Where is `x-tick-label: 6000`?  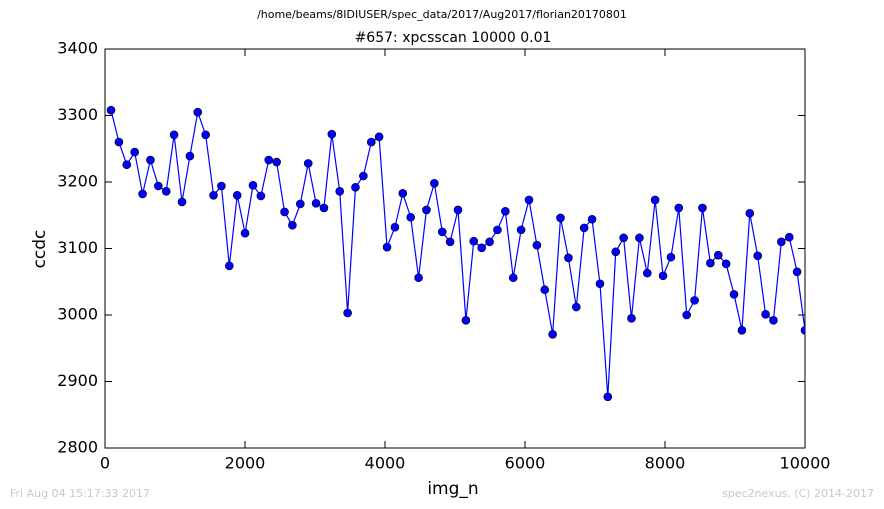
x-tick-label: 6000 is located at coordinates (525, 463).